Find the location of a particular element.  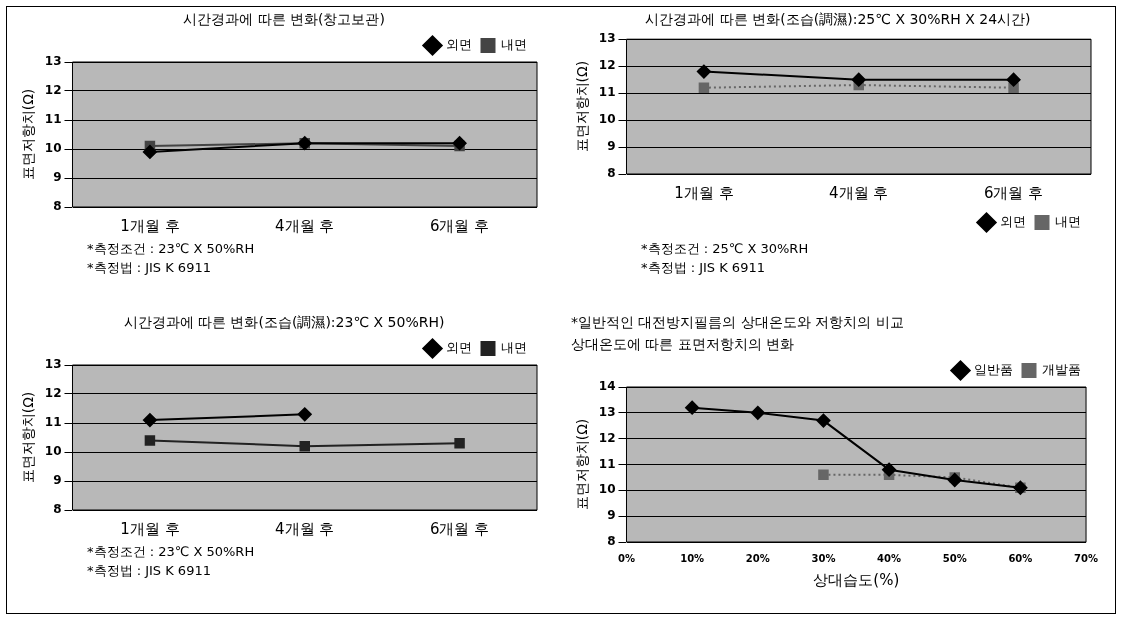

legend-label: 개발품 is located at coordinates (1061, 369).